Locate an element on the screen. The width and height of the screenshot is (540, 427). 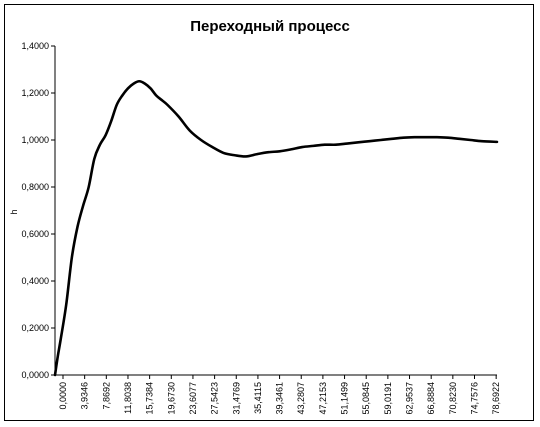
x-tick-label: 11,8038 is located at coordinates (128, 398).